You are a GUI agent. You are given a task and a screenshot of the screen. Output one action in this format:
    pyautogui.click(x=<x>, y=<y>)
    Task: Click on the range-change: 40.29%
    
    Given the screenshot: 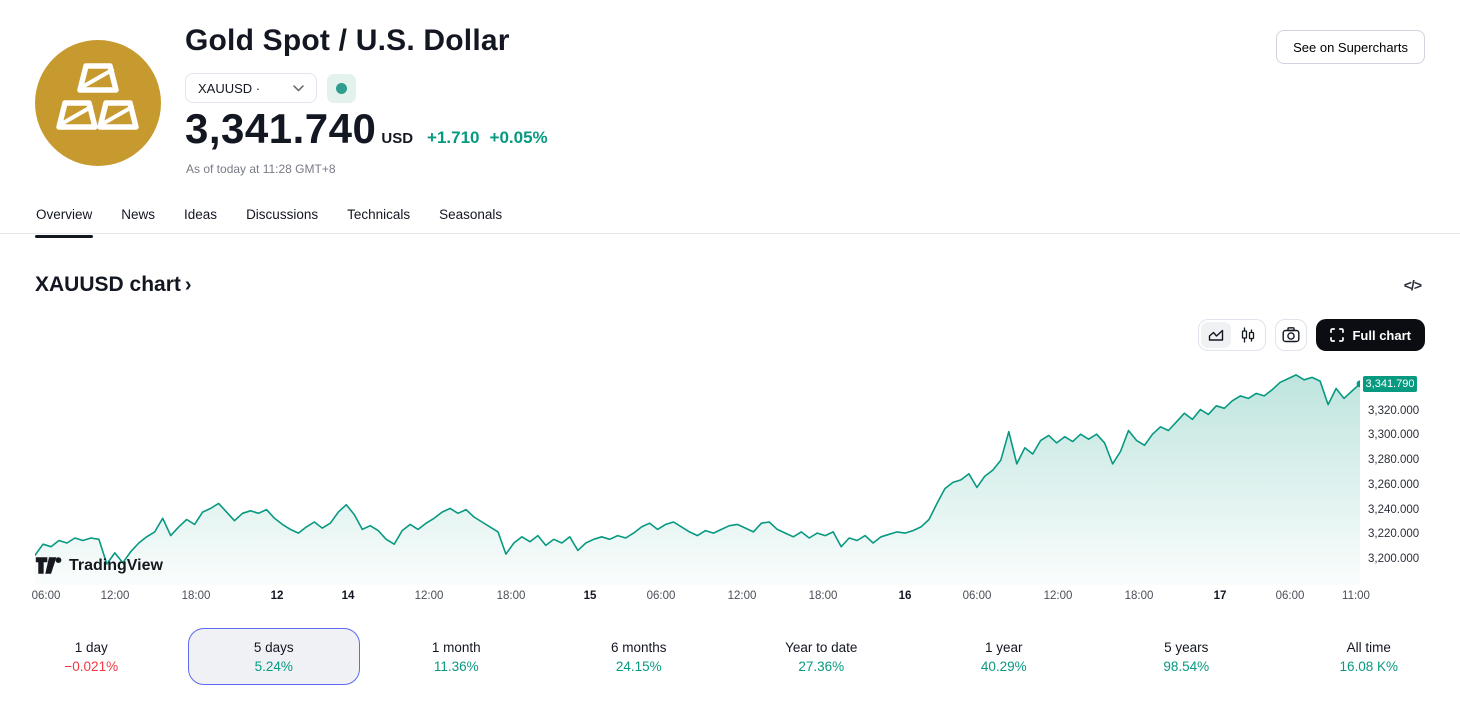 What is the action you would take?
    pyautogui.click(x=1003, y=666)
    